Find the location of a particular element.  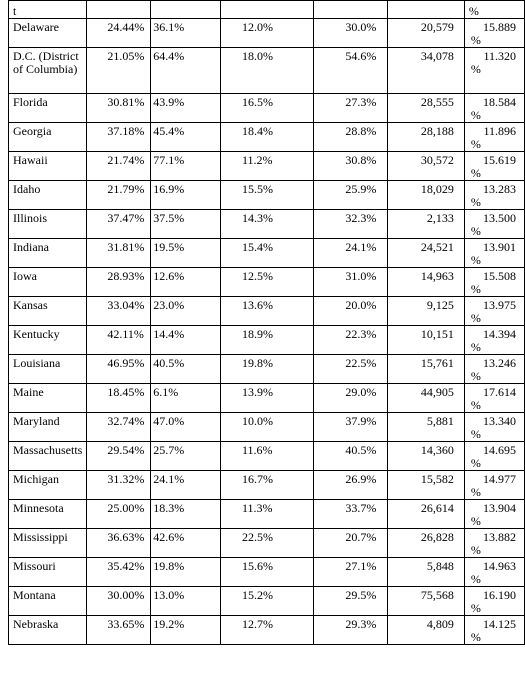

value-cell: 21.74% is located at coordinates (119, 166).